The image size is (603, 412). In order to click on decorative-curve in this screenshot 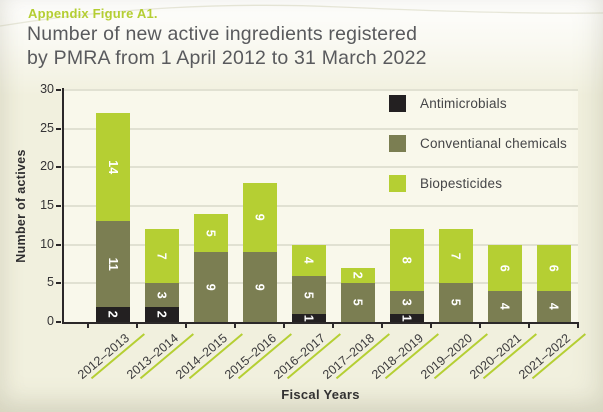, I will do `click(301, 15)`.